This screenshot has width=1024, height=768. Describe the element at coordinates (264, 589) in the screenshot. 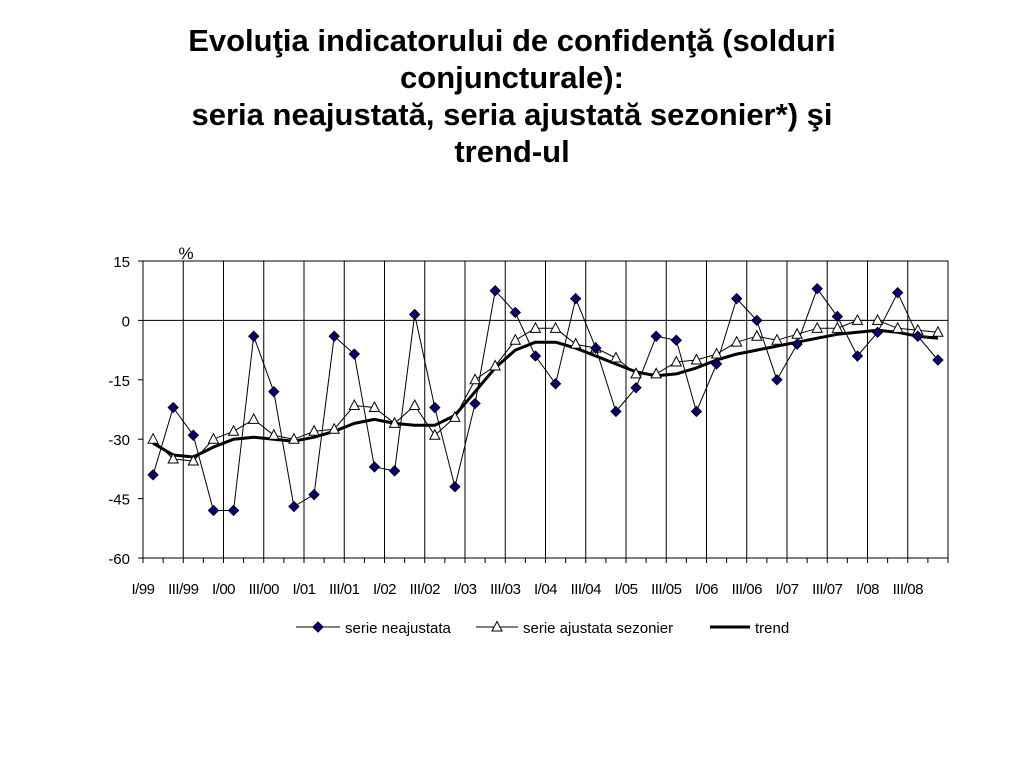

I see `x-tick-label: III/00` at that location.